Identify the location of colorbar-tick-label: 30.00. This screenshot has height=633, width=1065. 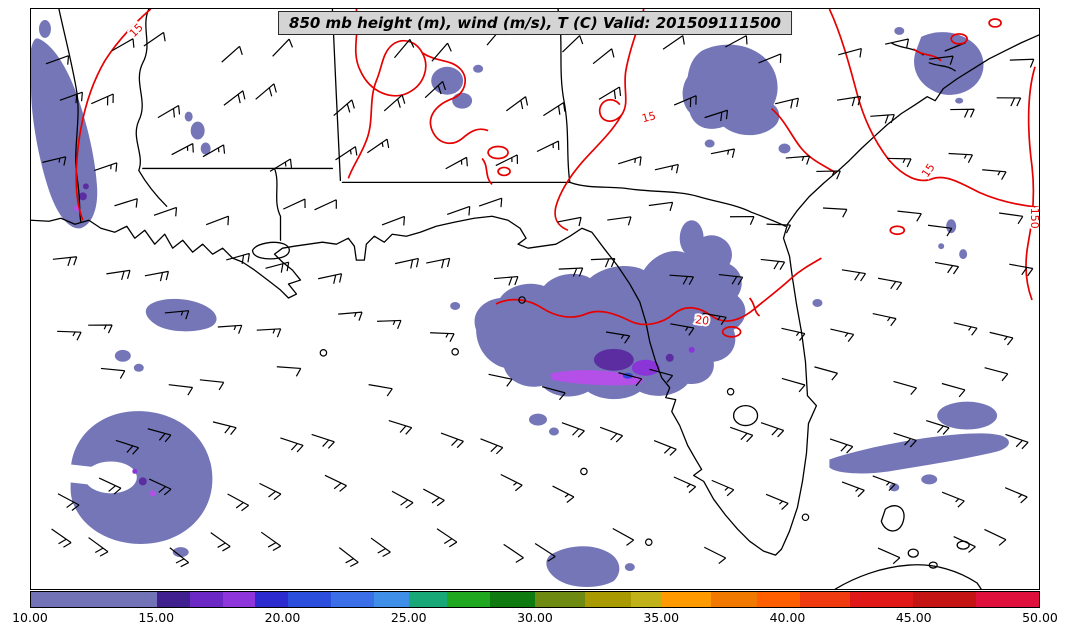
(535, 617).